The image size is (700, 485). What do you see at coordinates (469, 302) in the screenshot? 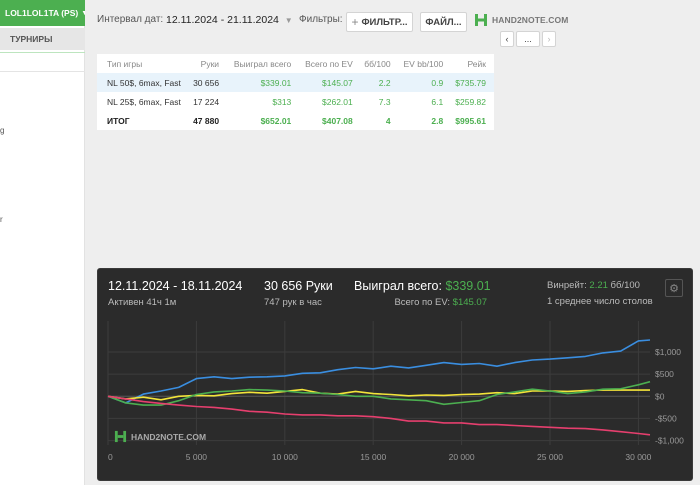
I see `ev-value: $145.07` at bounding box center [469, 302].